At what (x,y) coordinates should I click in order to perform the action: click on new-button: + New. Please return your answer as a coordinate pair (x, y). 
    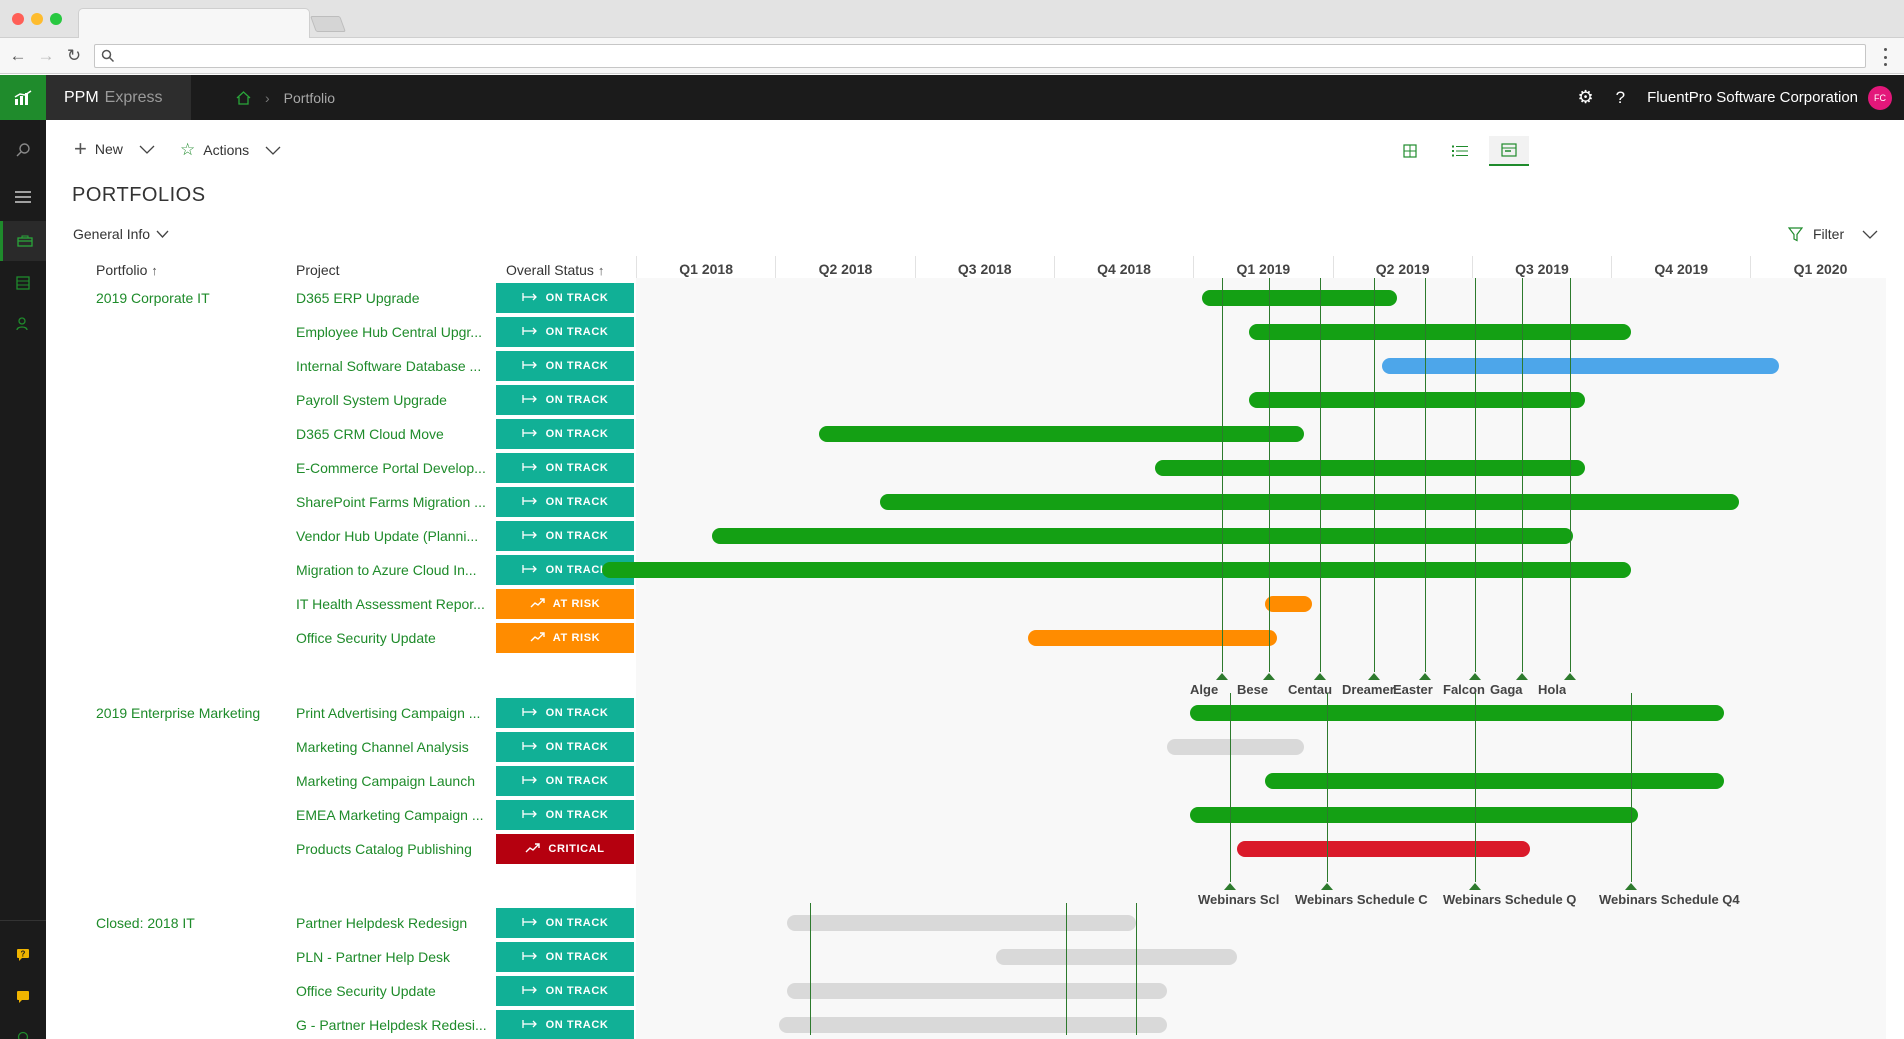
    Looking at the image, I should click on (114, 149).